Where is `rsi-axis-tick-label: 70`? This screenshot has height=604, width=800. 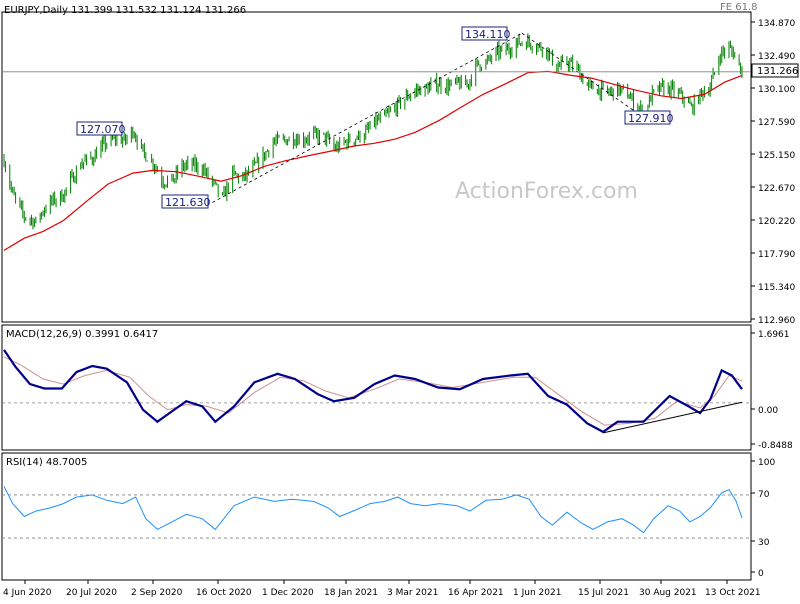
rsi-axis-tick-label: 70 is located at coordinates (764, 495).